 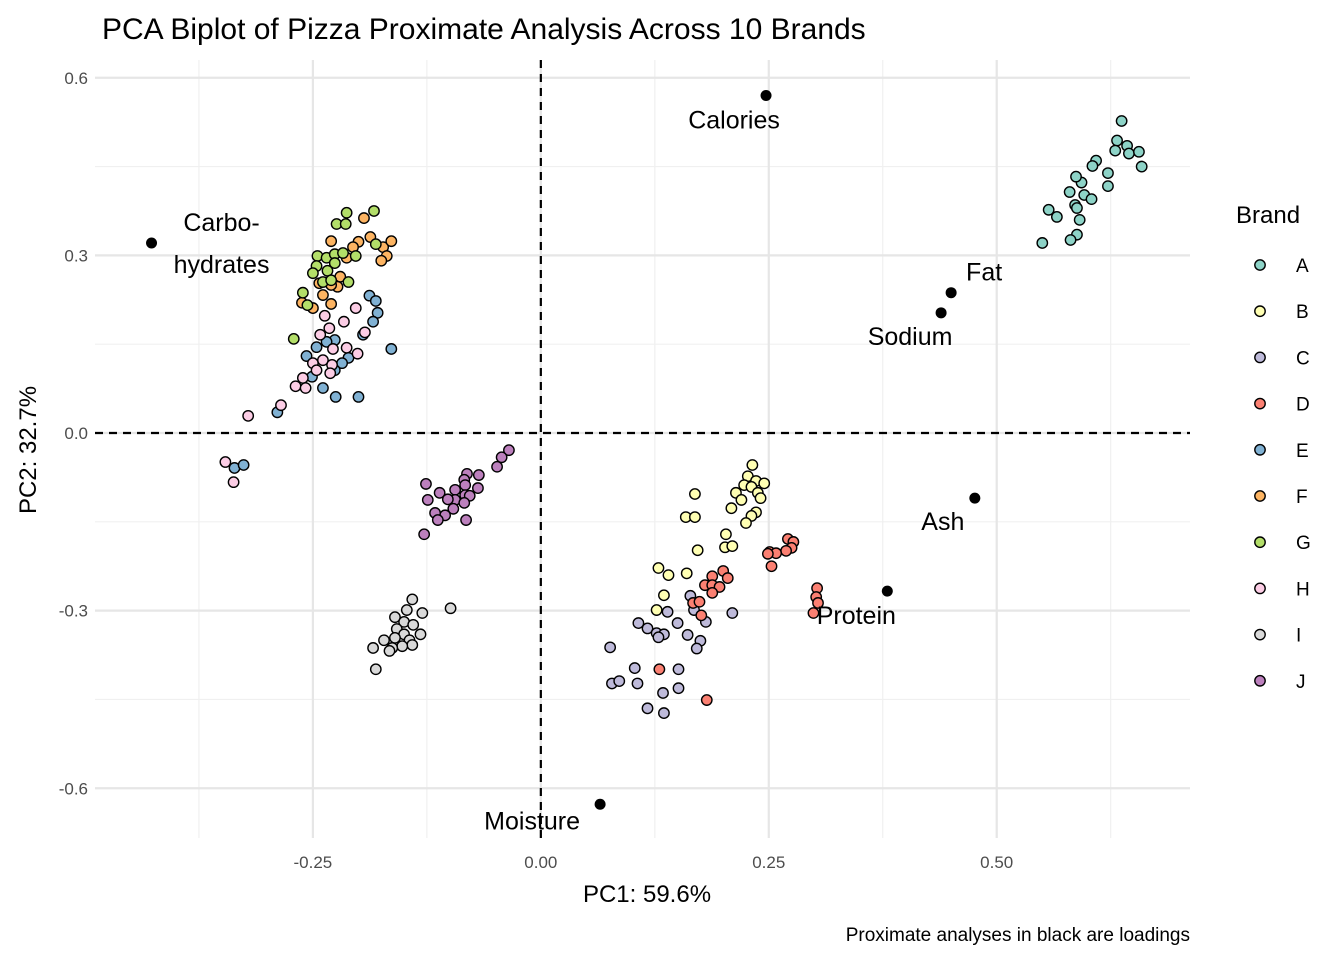 What do you see at coordinates (887, 591) in the screenshot?
I see `loading-point-protein` at bounding box center [887, 591].